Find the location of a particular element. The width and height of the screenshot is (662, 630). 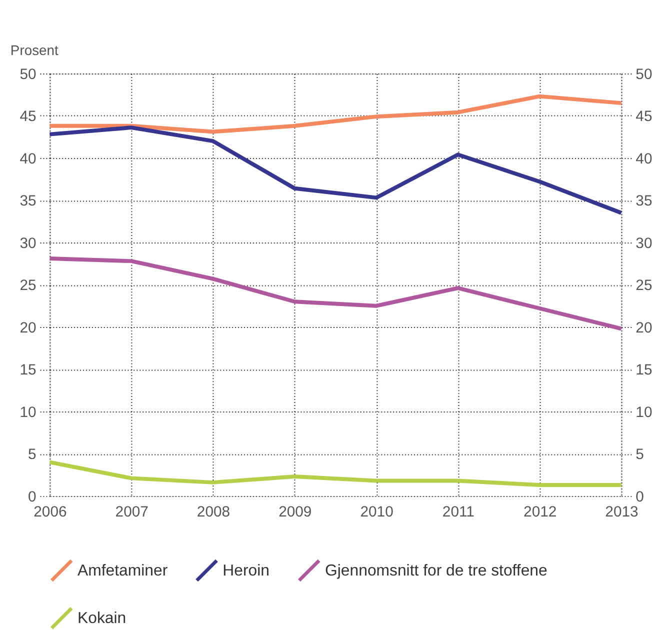

y2-tick-label: 0 is located at coordinates (640, 497).